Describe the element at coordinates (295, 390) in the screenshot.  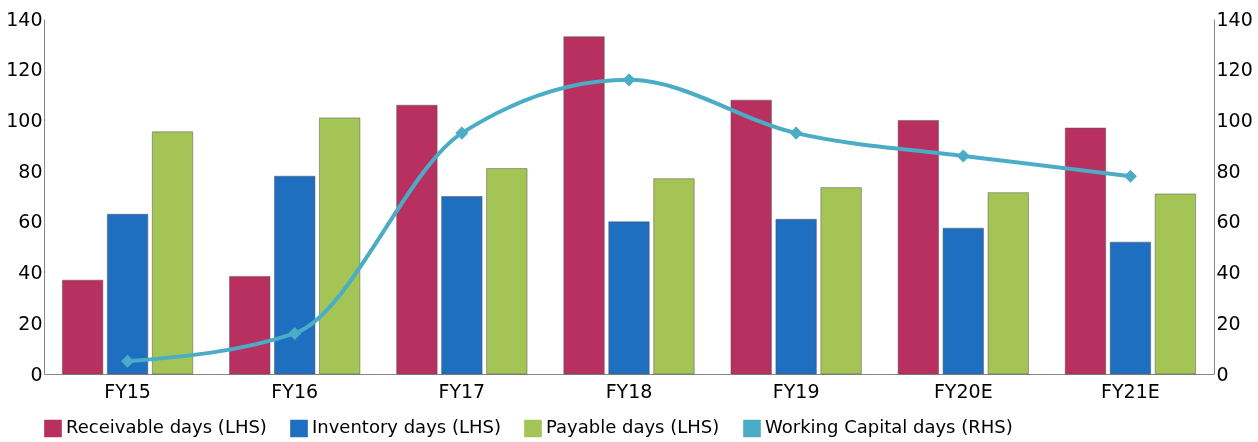
I see `x-tick-label: FY16` at that location.